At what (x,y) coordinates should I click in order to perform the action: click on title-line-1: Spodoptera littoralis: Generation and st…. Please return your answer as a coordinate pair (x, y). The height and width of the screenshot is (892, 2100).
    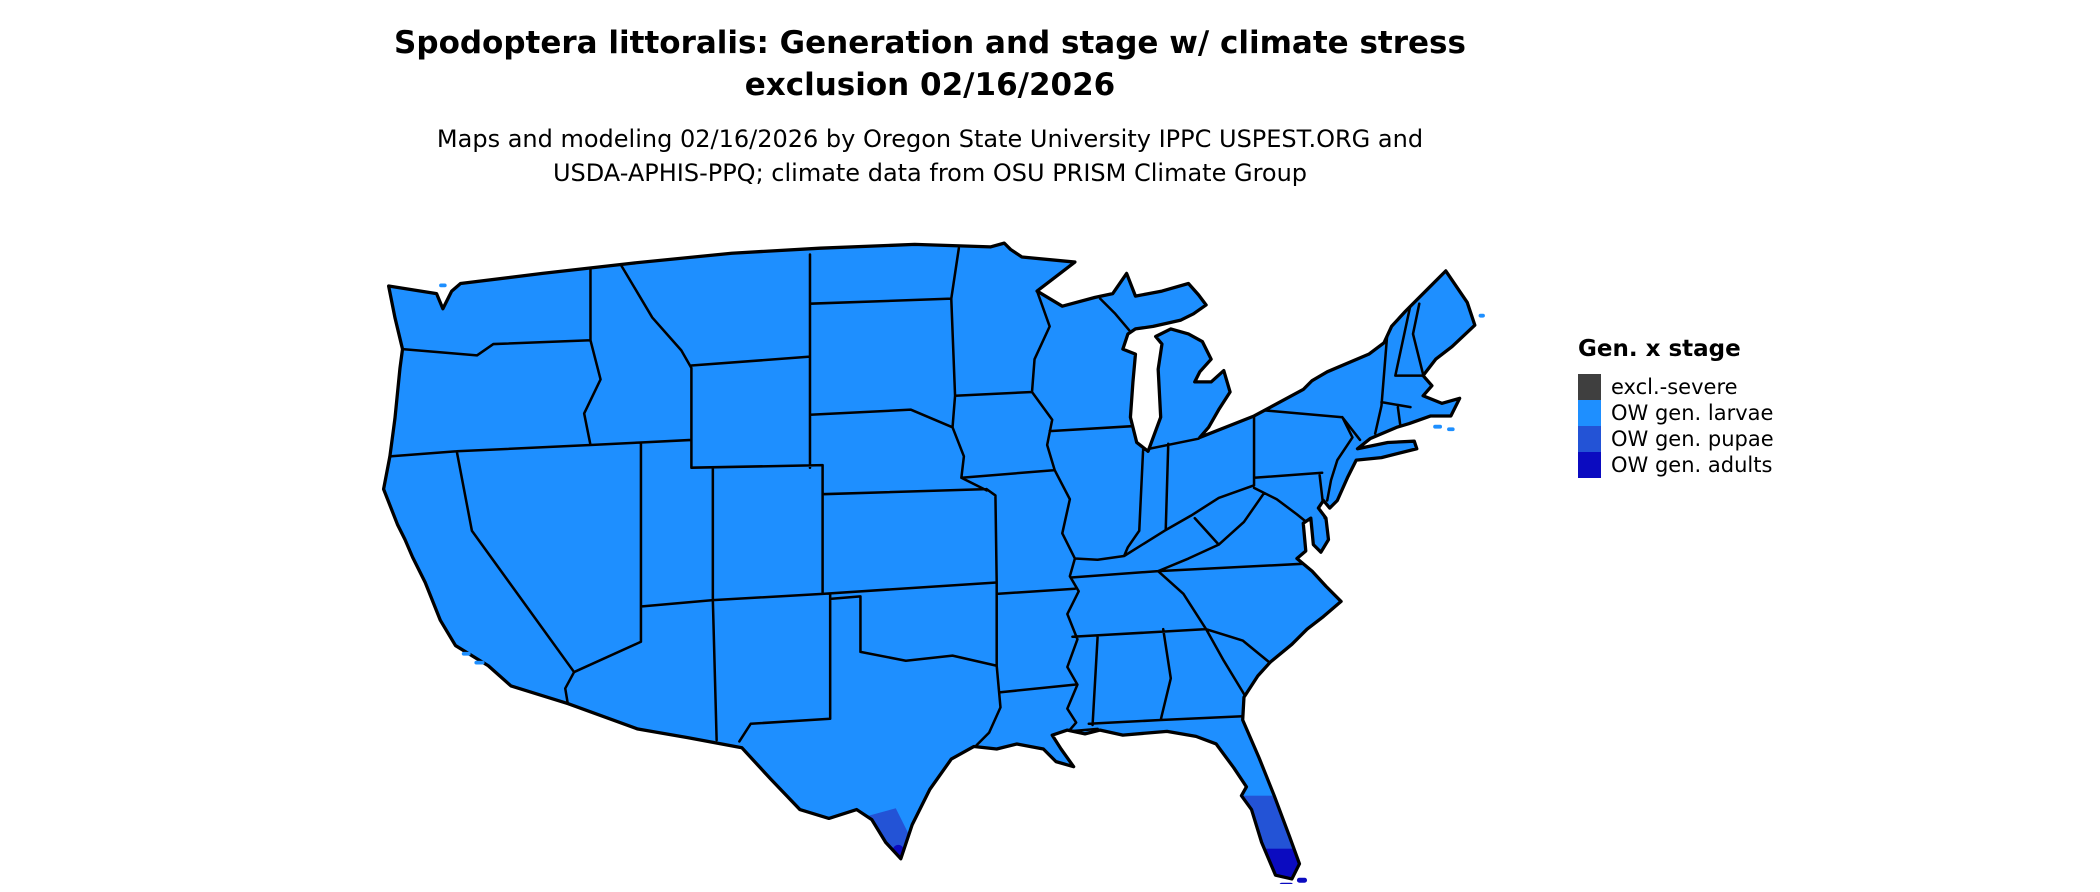
    Looking at the image, I should click on (930, 43).